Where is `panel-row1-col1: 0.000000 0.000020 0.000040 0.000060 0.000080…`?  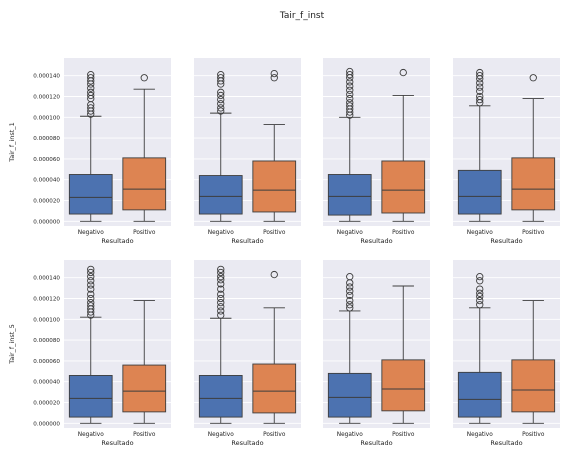 panel-row1-col1: 0.000000 0.000020 0.000040 0.000060 0.000080… is located at coordinates (89, 151).